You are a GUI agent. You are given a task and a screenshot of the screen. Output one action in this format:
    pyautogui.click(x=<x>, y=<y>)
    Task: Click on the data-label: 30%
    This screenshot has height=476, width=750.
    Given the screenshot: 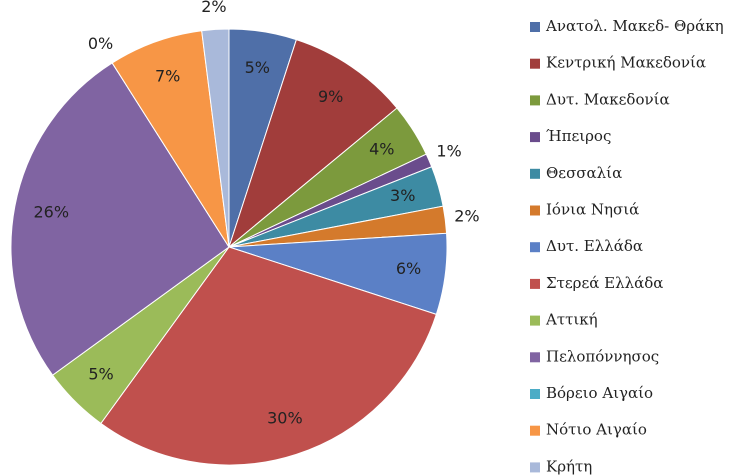 What is the action you would take?
    pyautogui.click(x=285, y=418)
    